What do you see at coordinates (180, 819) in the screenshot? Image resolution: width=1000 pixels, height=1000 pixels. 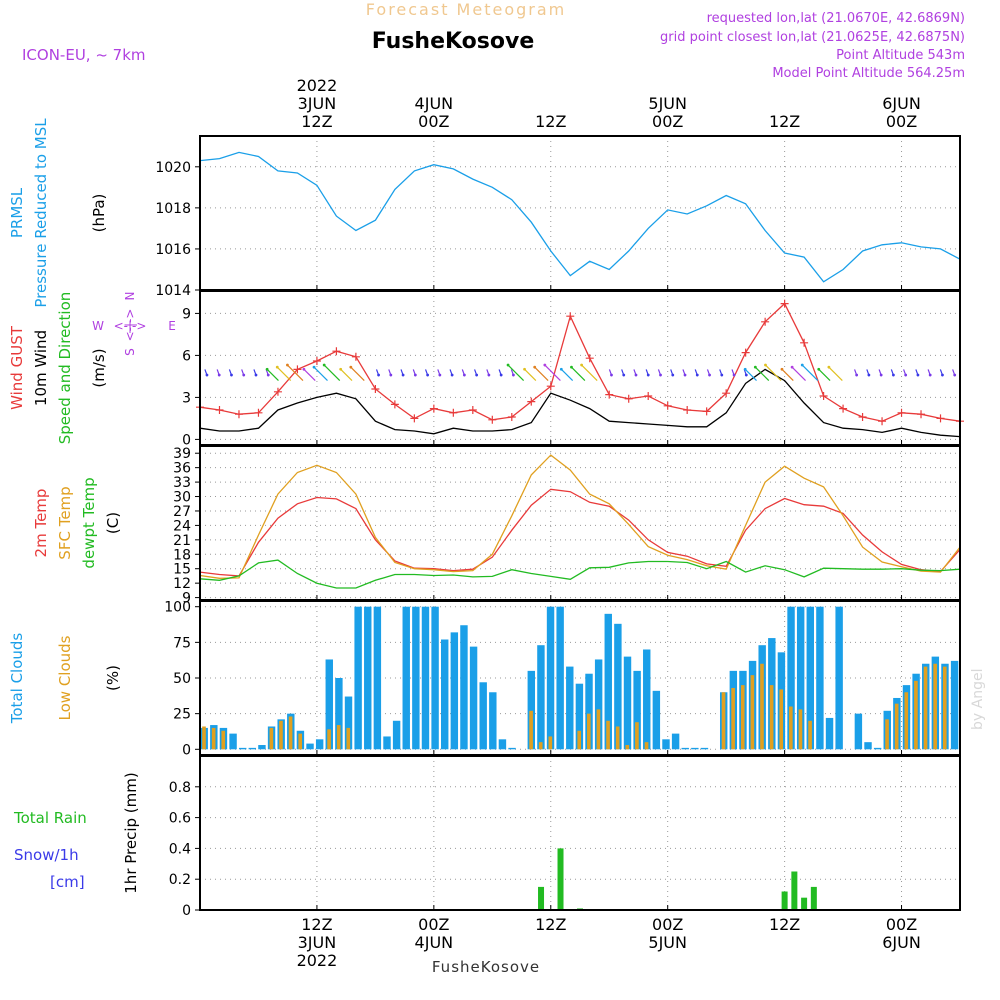 I see `y-tick-label: 0.6` at bounding box center [180, 819].